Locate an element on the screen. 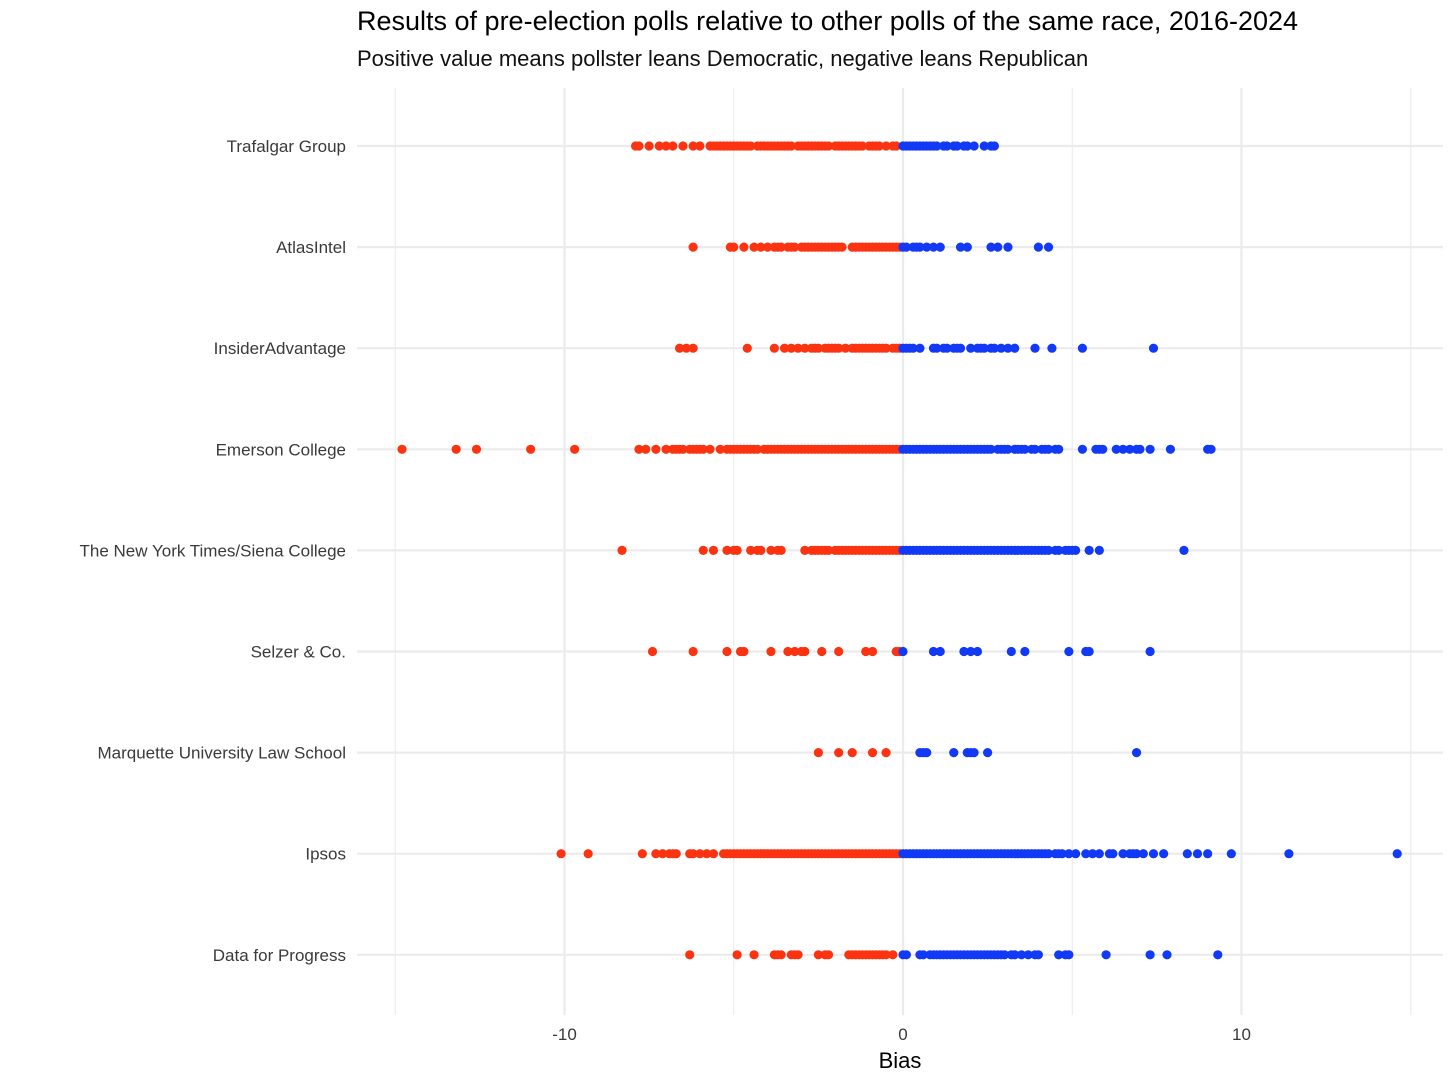  y-axis-label: Marquette University Law School is located at coordinates (221, 753).